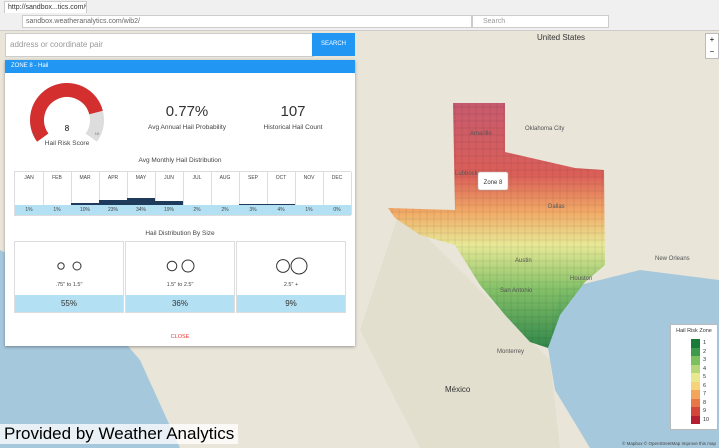 This screenshot has height=448, width=719. Describe the element at coordinates (67, 143) in the screenshot. I see `gauge-label: Hail Risk Score` at that location.